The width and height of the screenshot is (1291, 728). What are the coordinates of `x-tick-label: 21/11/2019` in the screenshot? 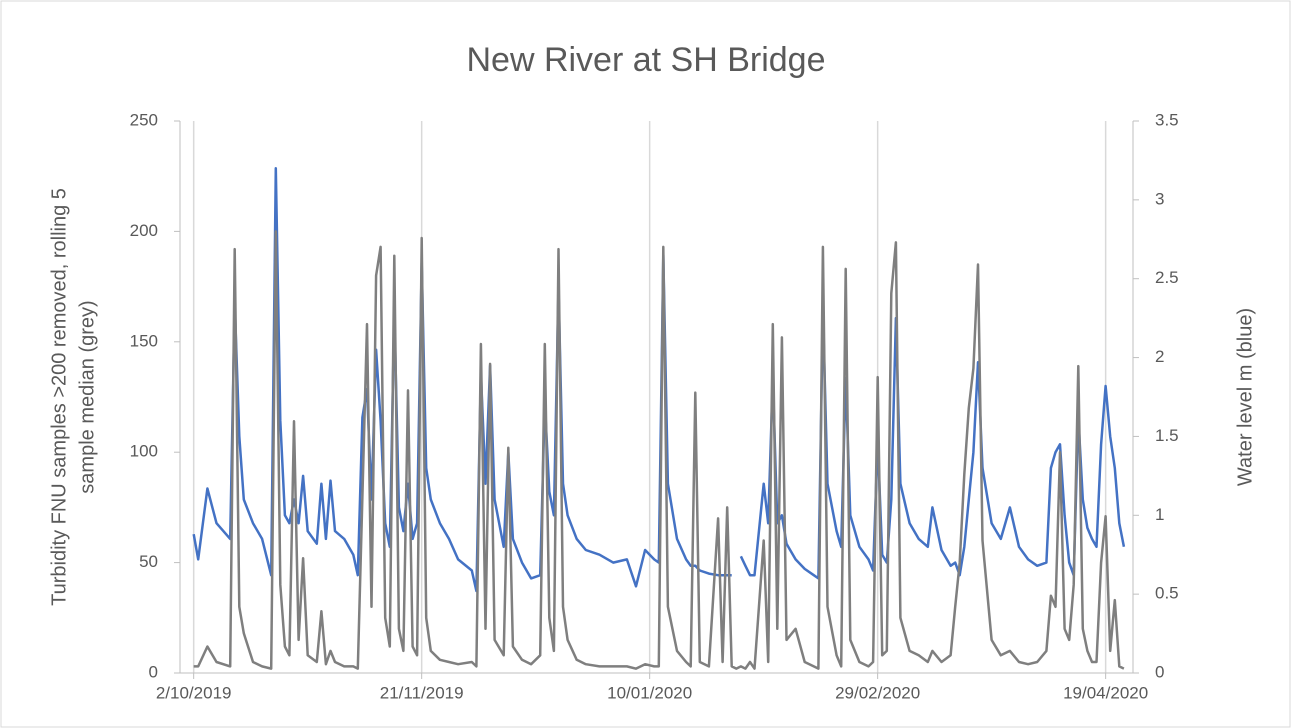 It's located at (422, 692).